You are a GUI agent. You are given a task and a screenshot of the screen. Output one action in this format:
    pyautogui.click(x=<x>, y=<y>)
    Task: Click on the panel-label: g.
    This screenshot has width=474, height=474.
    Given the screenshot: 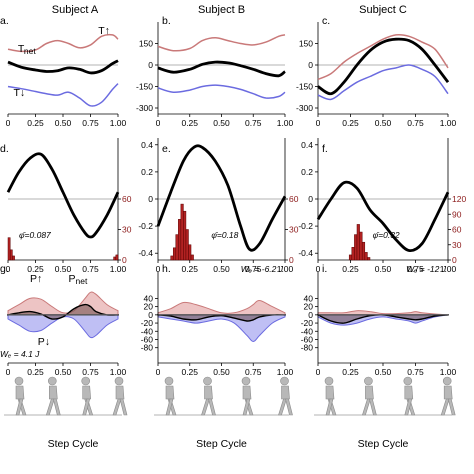 What is the action you would take?
    pyautogui.click(x=4, y=269)
    